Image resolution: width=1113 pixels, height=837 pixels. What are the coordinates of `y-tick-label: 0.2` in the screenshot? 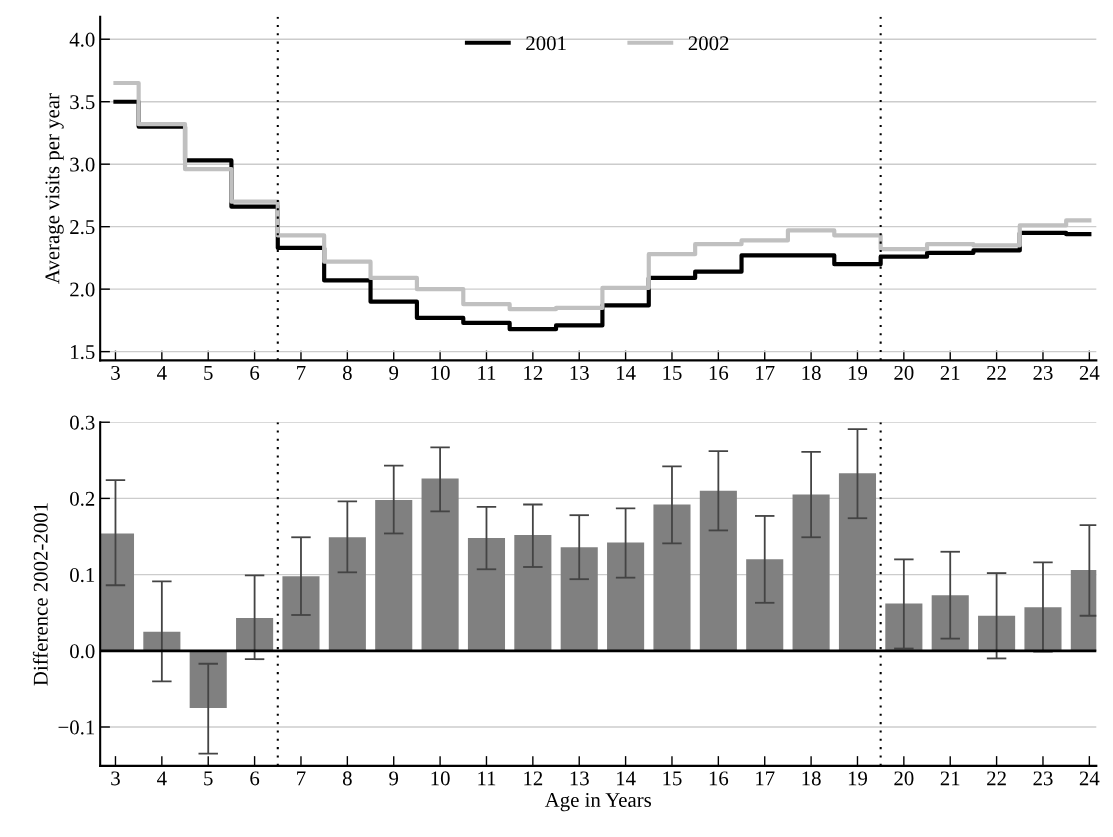 It's located at (82, 498).